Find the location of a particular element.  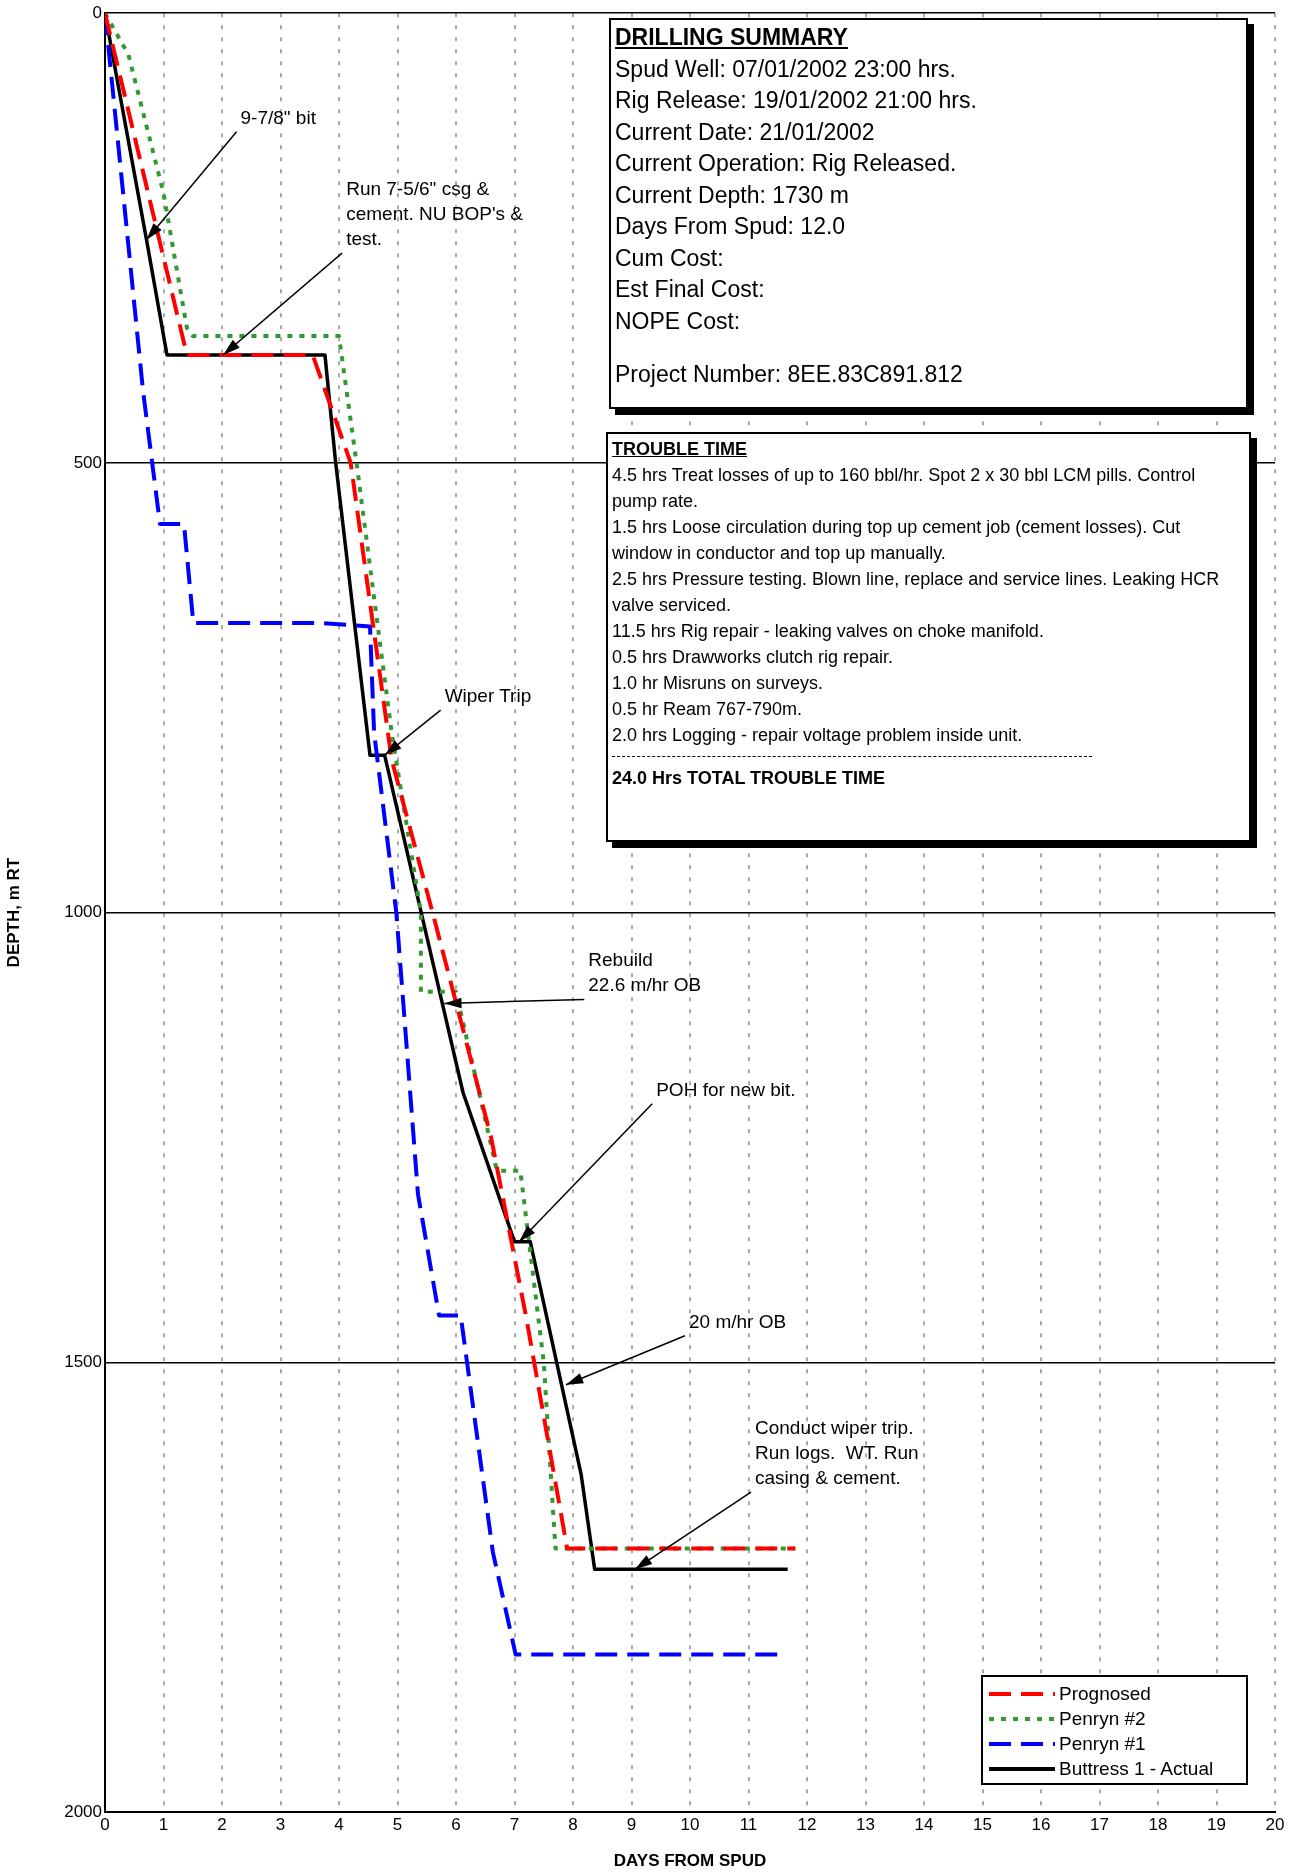

annotation: POH for new bit. is located at coordinates (726, 1089).